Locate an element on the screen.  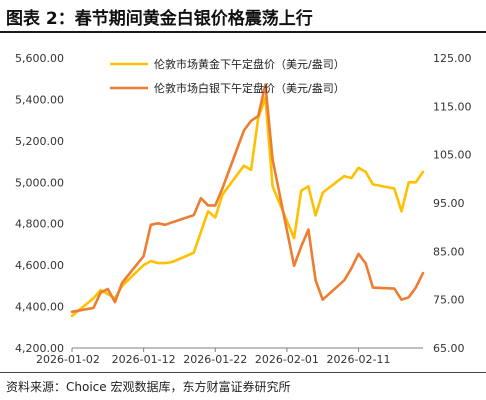
source-rule is located at coordinates (243, 372).